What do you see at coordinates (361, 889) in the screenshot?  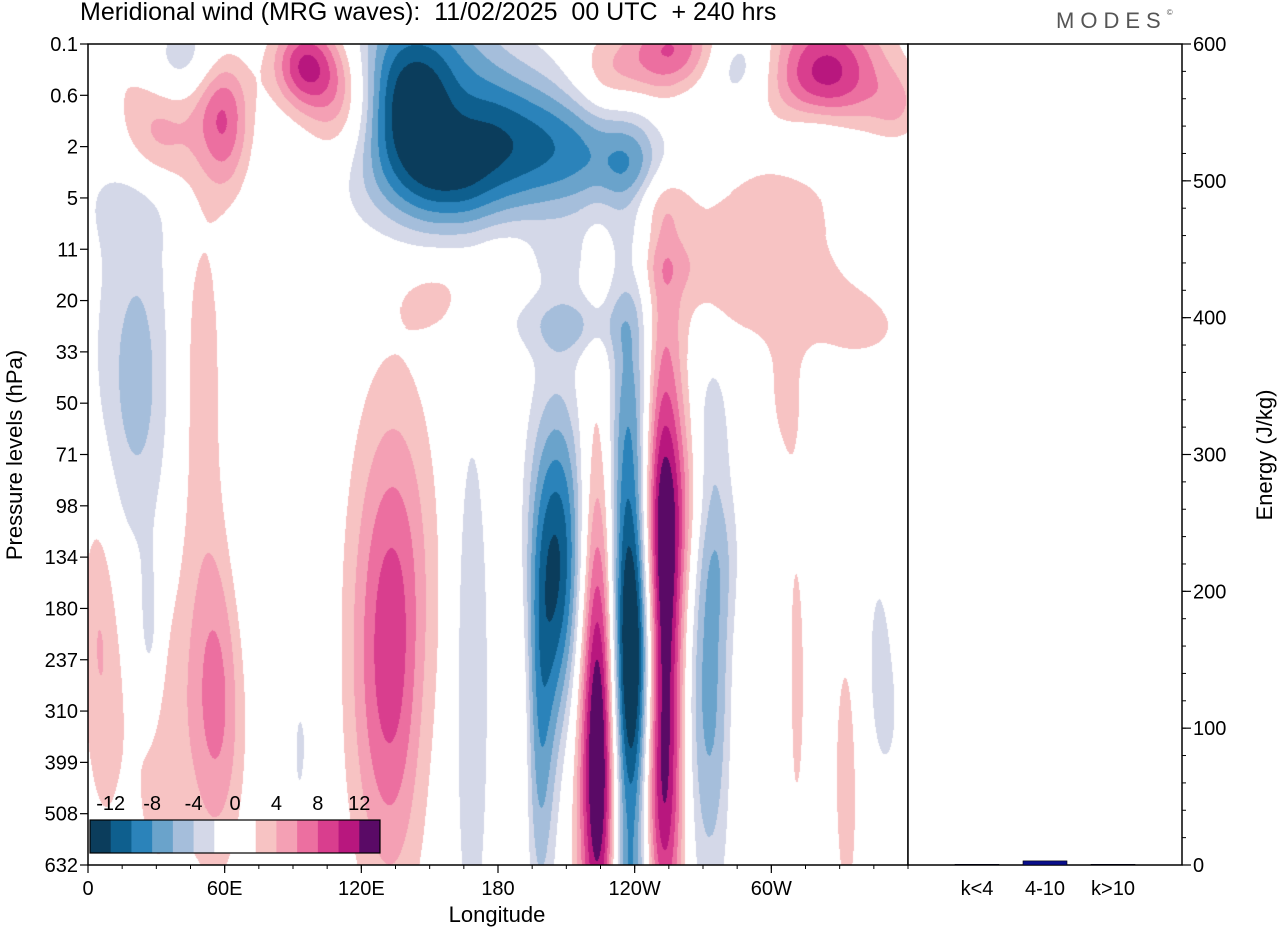 I see `x-tick-label: 120E` at bounding box center [361, 889].